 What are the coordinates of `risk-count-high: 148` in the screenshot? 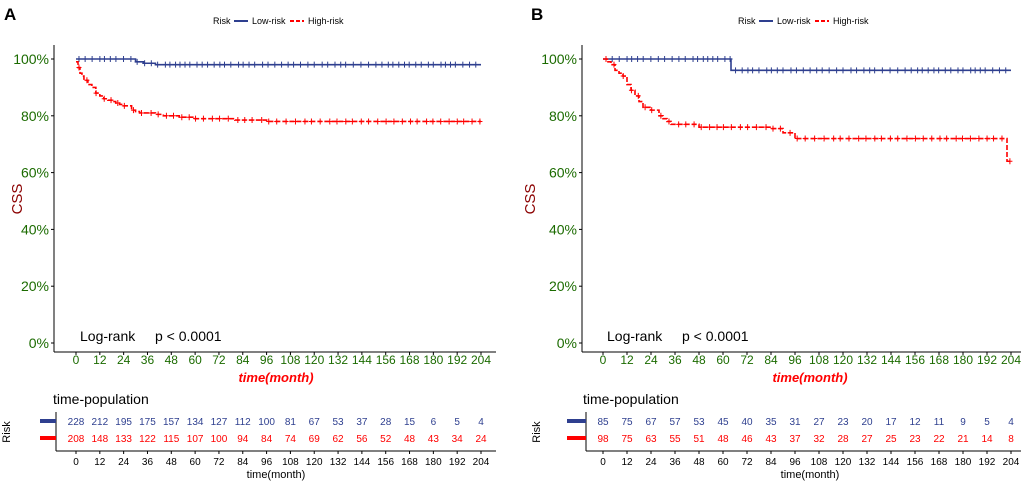 It's located at (99, 439).